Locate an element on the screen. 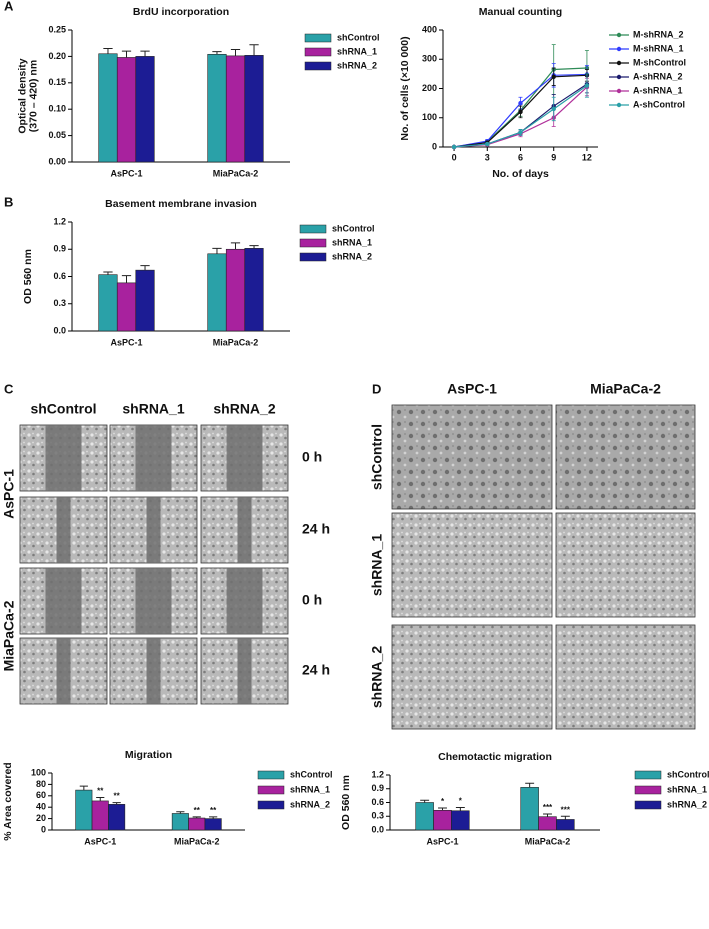 Image resolution: width=709 pixels, height=929 pixels. x-tick-label: 0 is located at coordinates (454, 157).